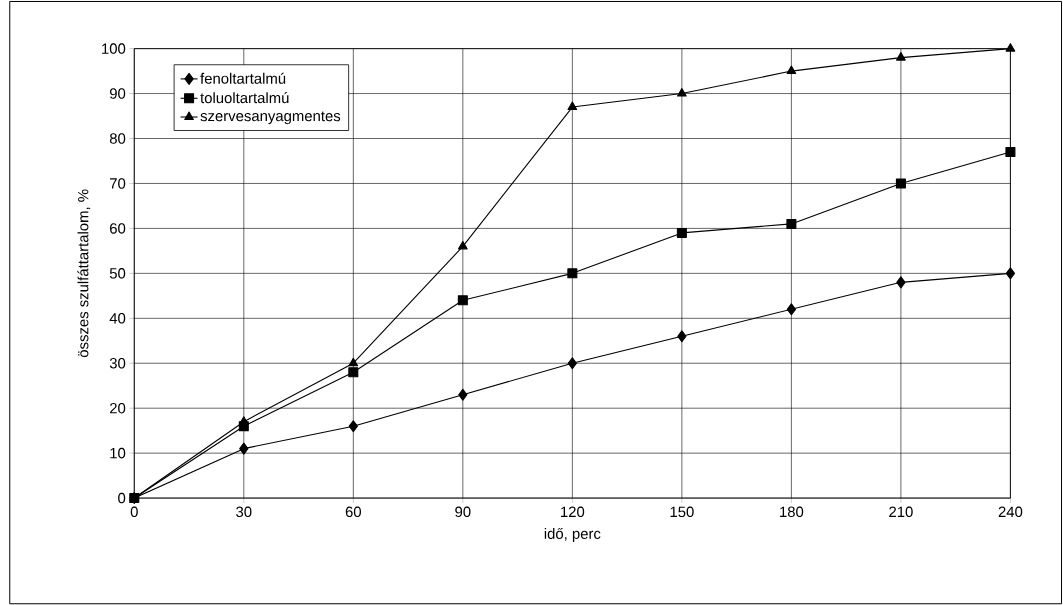  What do you see at coordinates (117, 318) in the screenshot?
I see `y-tick-label: 40` at bounding box center [117, 318].